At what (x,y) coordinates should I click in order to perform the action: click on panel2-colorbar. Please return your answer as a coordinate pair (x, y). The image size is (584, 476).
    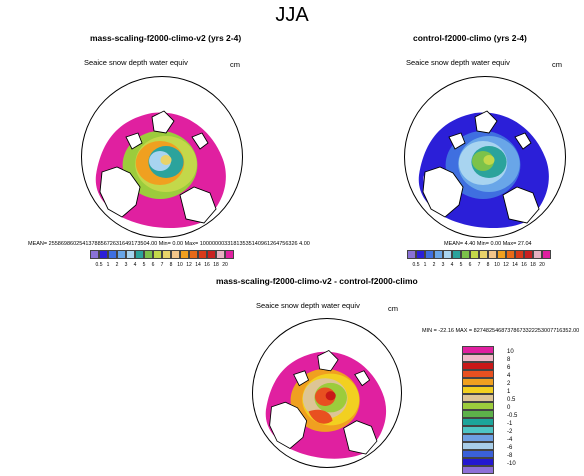
    Looking at the image, I should click on (479, 254).